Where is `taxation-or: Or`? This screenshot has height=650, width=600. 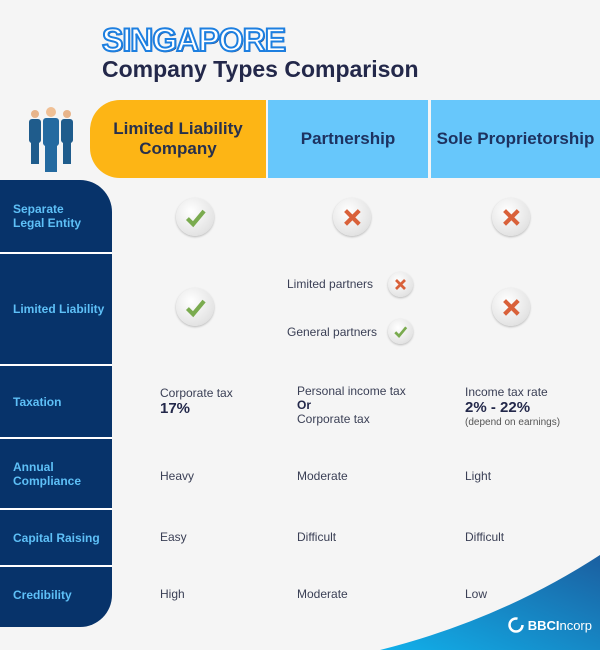
taxation-or: Or is located at coordinates (304, 405).